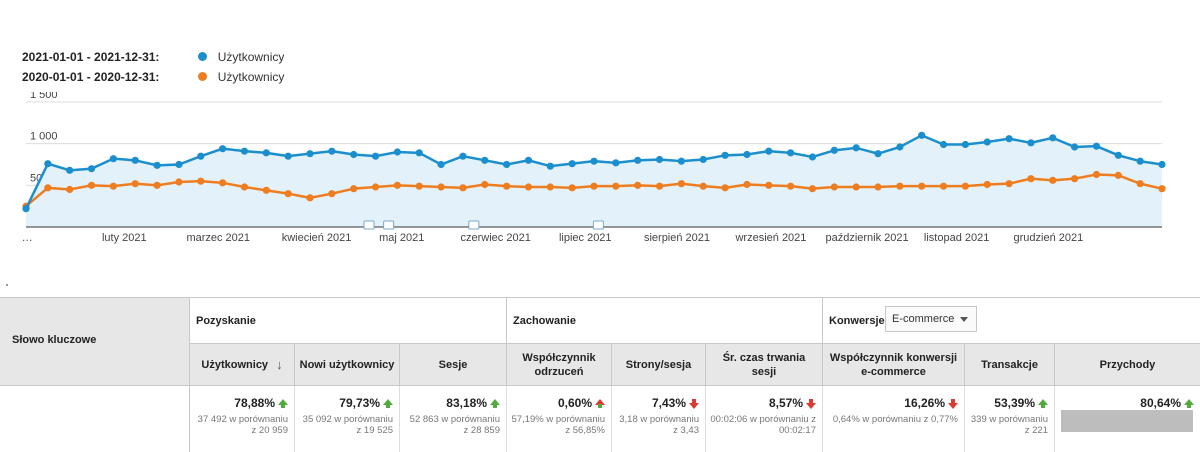 The width and height of the screenshot is (1200, 452). Describe the element at coordinates (668, 403) in the screenshot. I see `metric-change-value: 7,43%` at that location.